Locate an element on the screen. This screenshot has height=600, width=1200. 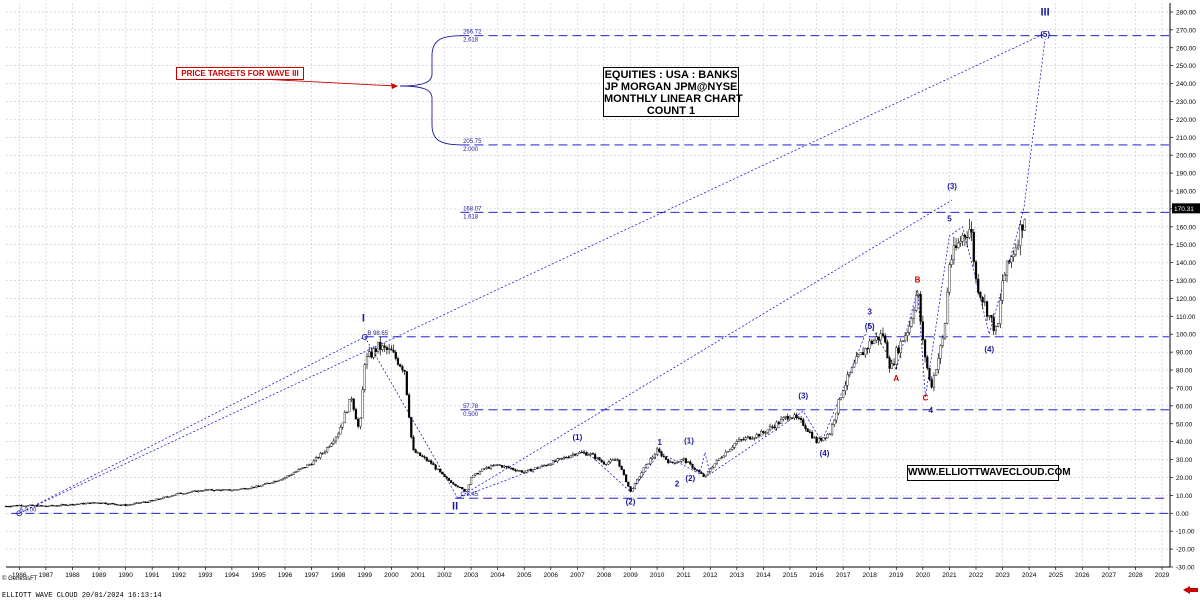
year-tick-label: 2003 is located at coordinates (471, 575).